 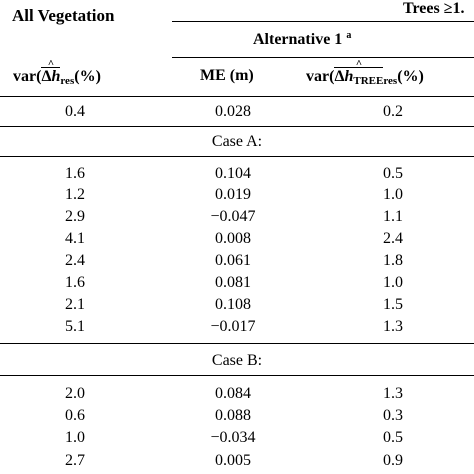 What do you see at coordinates (237, 141) in the screenshot?
I see `section-title-case-a: Case A:` at bounding box center [237, 141].